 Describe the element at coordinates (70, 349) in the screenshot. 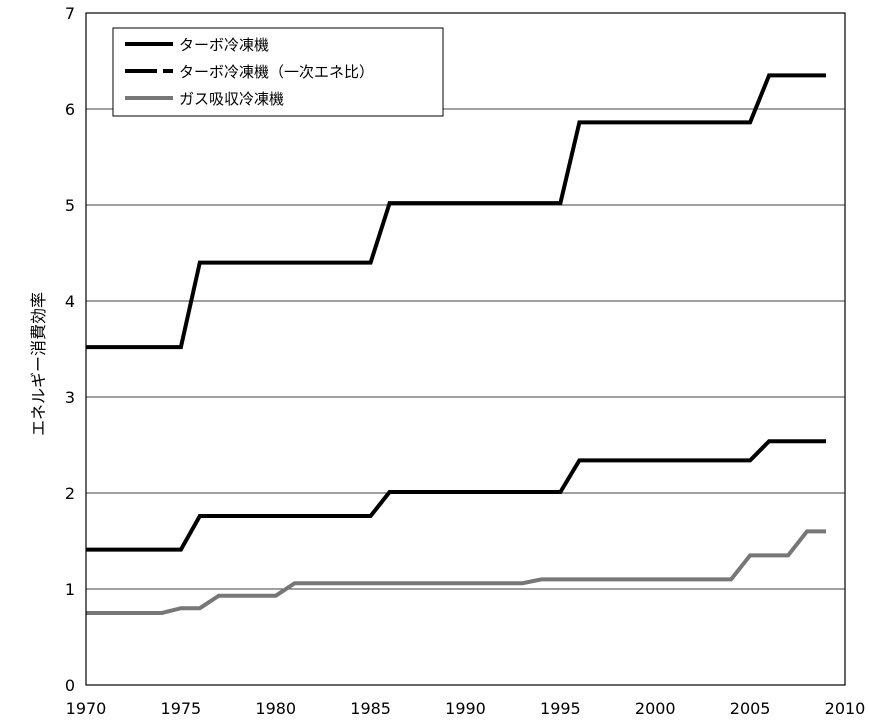

I see `y-axis: 0 1 2 3 4 5 6 7` at that location.